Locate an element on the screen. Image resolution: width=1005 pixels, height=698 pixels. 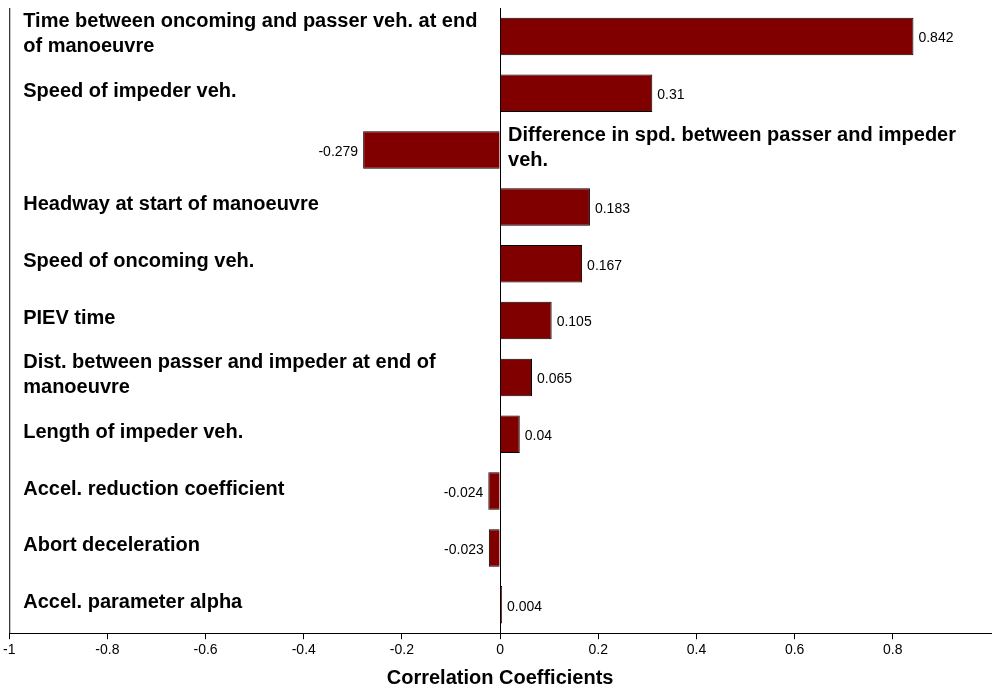
data-label: -0.279 is located at coordinates (338, 150).